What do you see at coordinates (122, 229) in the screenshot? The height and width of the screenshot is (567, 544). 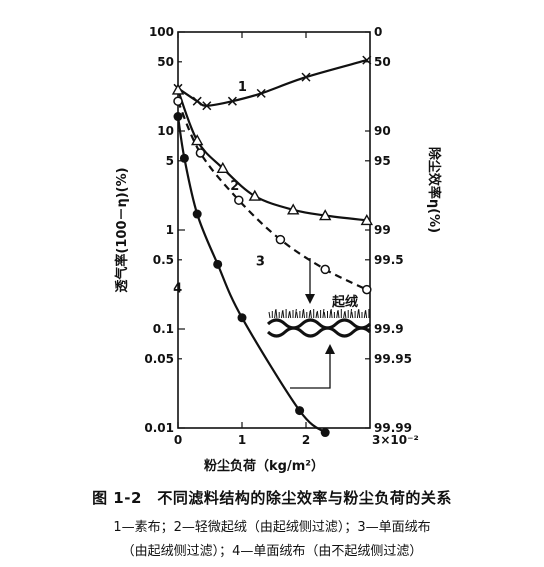 I see `y-axis-title-left: 透气率(100－η)(%)` at bounding box center [122, 229].